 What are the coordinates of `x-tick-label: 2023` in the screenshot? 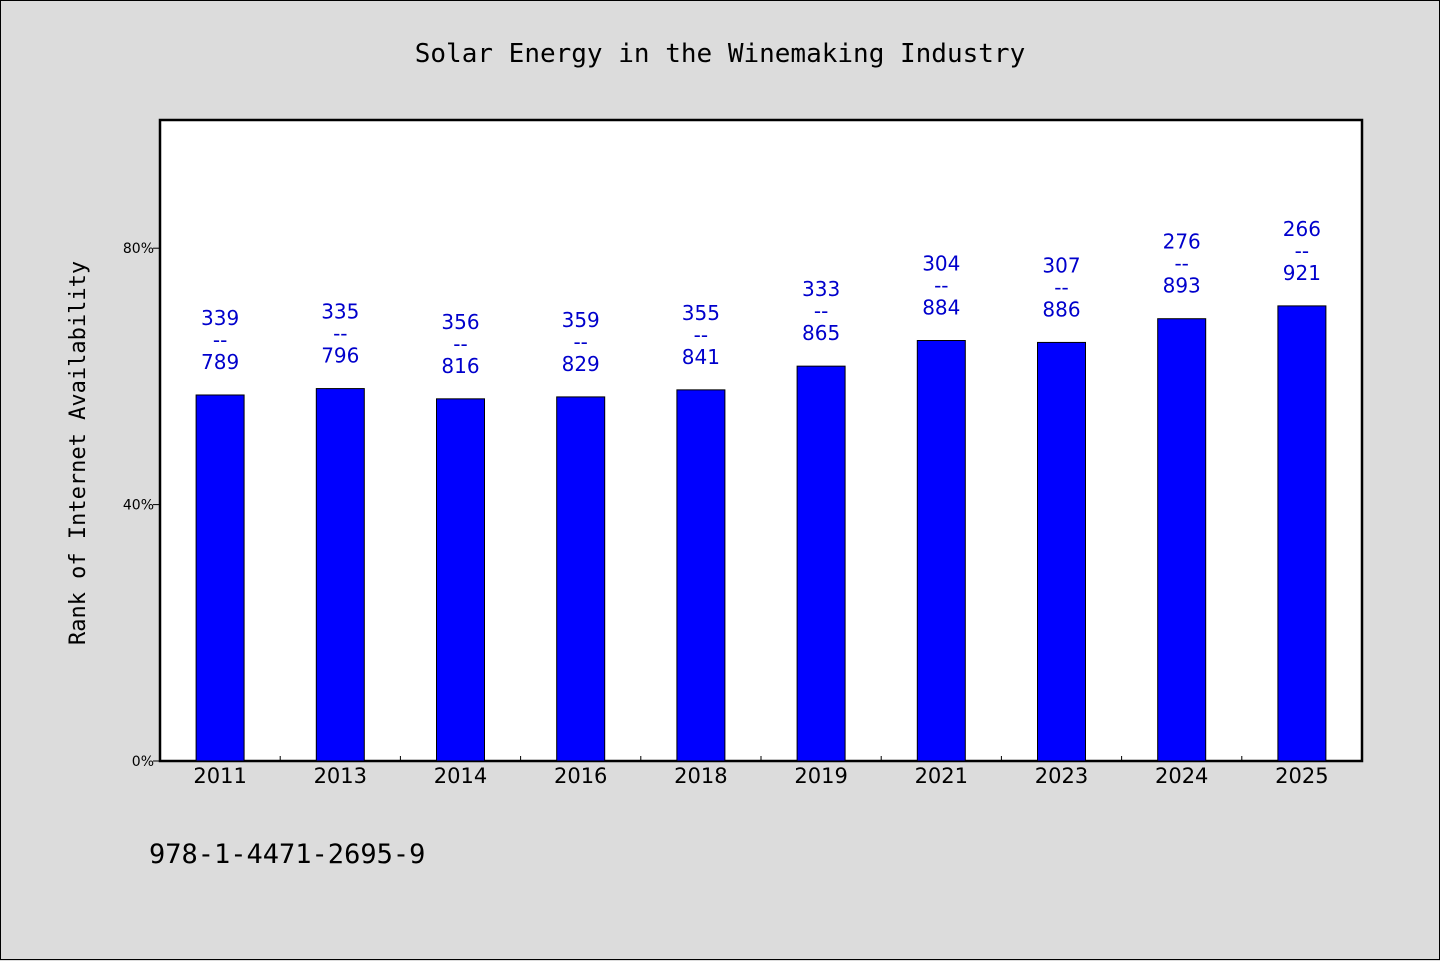 It's located at (1061, 776).